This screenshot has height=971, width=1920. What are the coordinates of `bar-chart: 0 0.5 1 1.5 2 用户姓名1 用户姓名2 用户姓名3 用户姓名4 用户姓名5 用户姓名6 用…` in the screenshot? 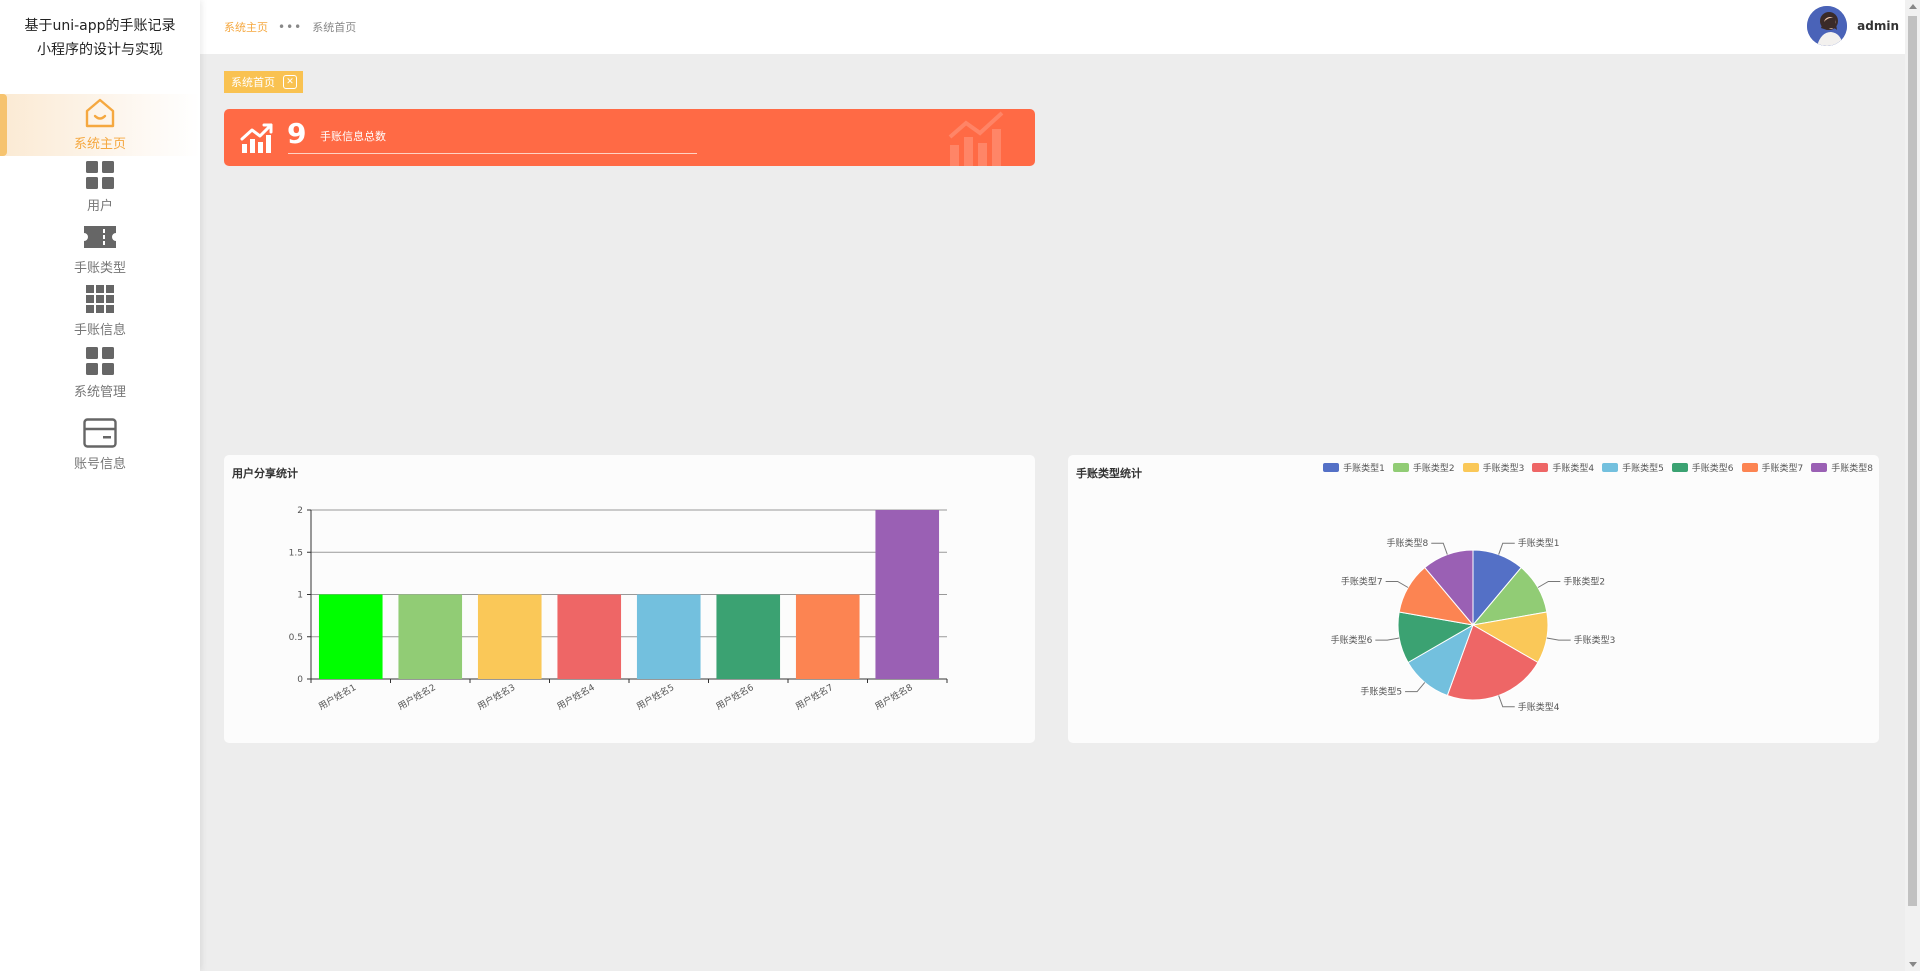 It's located at (618, 609).